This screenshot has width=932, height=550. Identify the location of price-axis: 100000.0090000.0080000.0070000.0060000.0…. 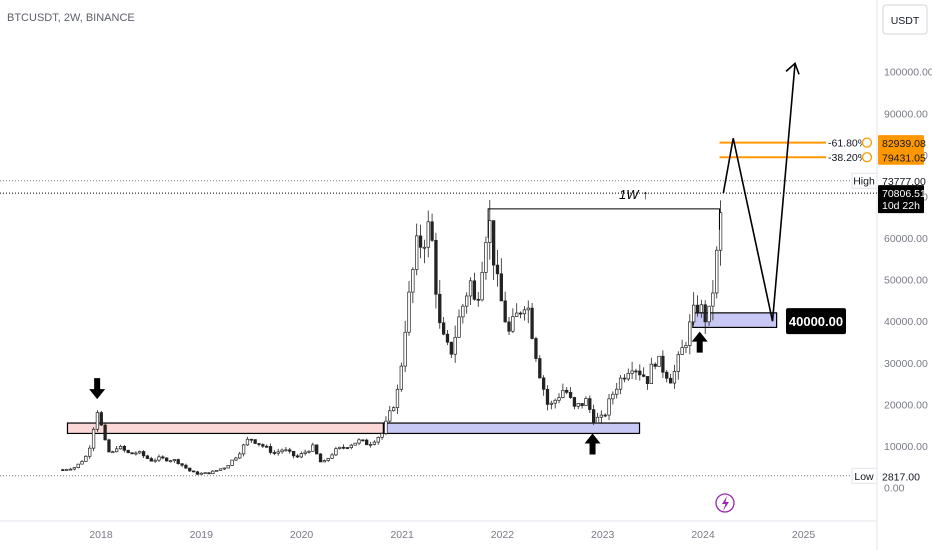
(908, 281).